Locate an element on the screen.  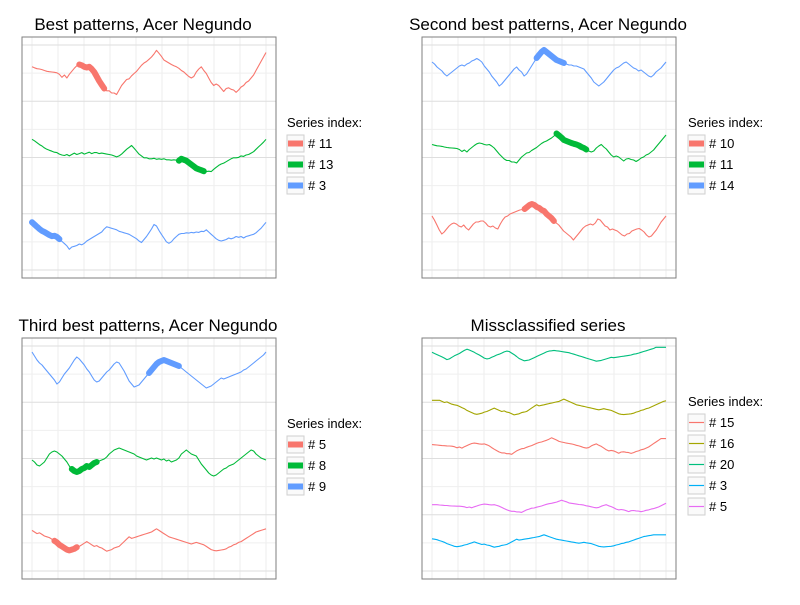
chart-title: Second best patterns, Acer Negundo is located at coordinates (548, 24).